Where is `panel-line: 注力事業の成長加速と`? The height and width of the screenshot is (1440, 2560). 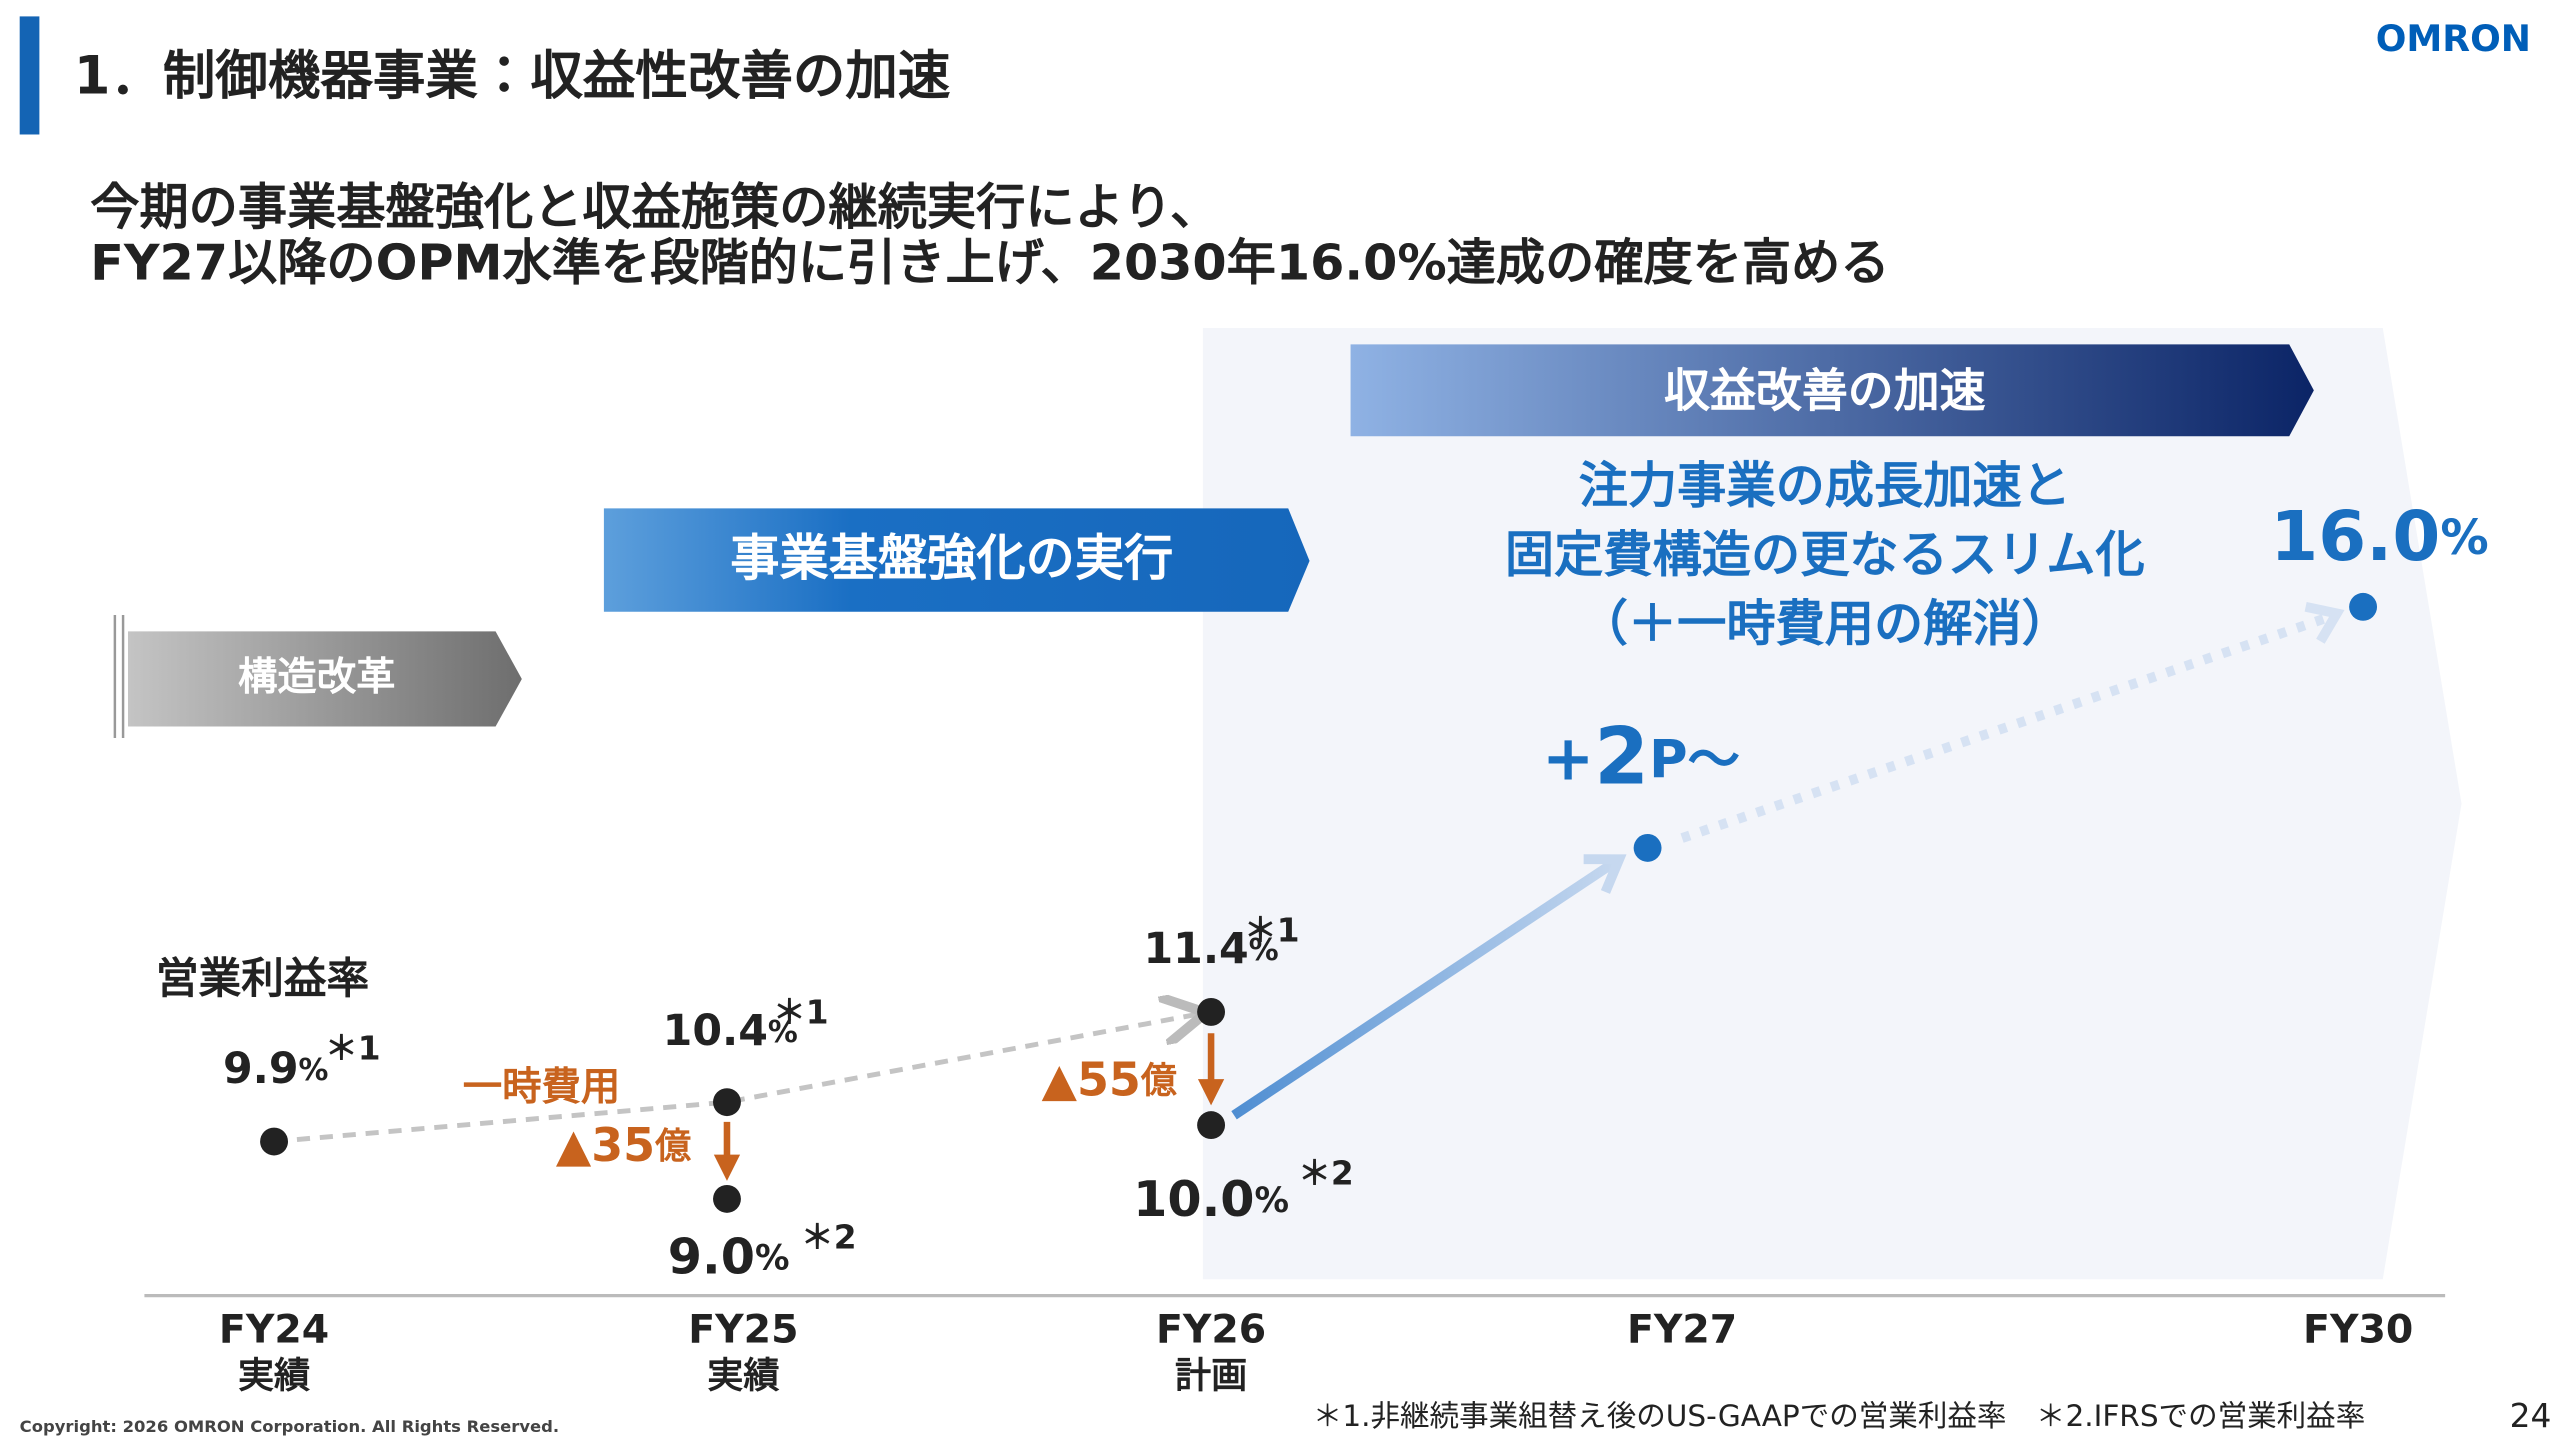 panel-line: 注力事業の成長加速と is located at coordinates (1825, 485).